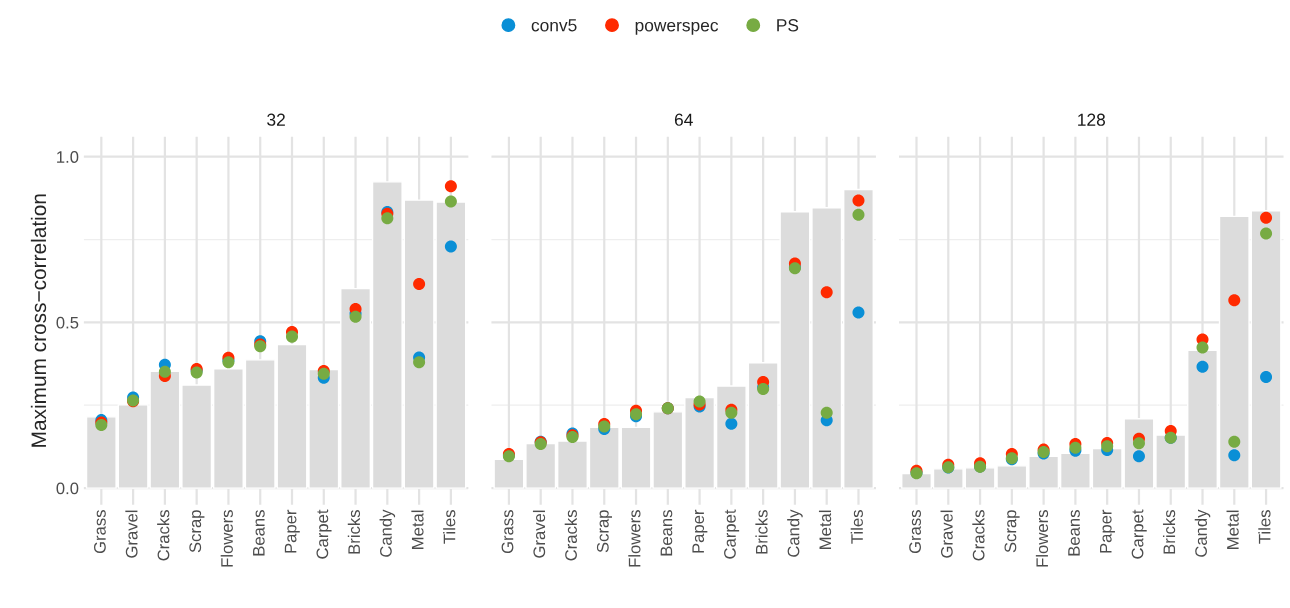 The width and height of the screenshot is (1290, 608). Describe the element at coordinates (554, 25) in the screenshot. I see `legend-label: conv5` at that location.